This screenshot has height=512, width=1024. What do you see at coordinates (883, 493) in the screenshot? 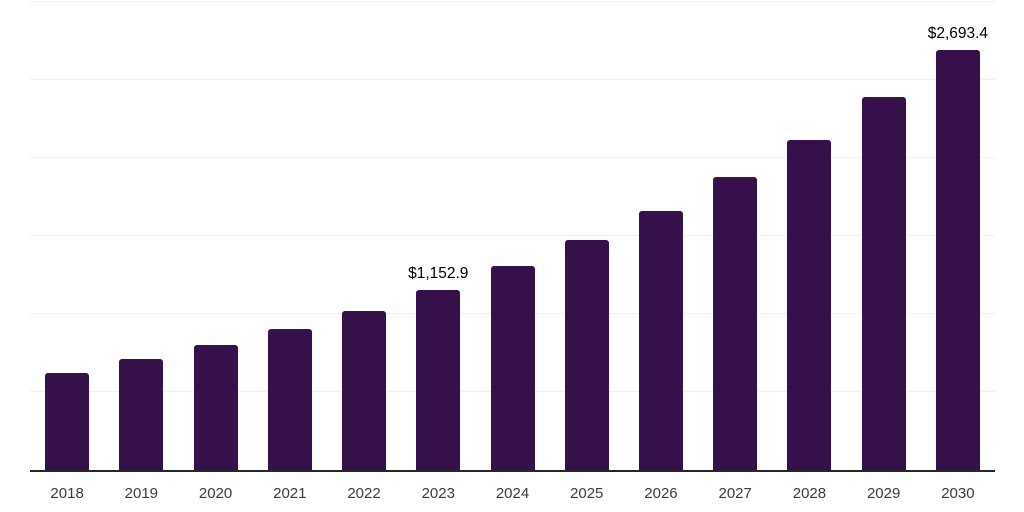
I see `x-tick-2029: 2029` at bounding box center [883, 493].